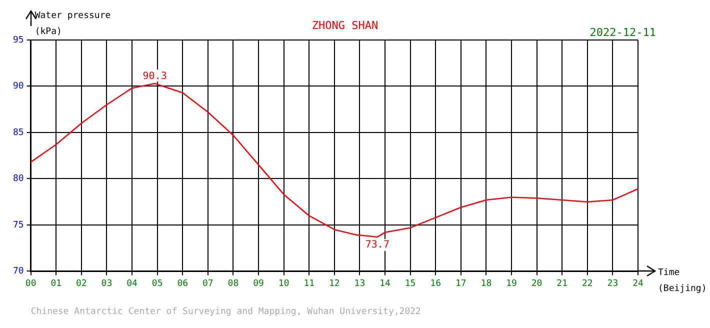 The image size is (710, 328). Describe the element at coordinates (511, 283) in the screenshot. I see `x-tick-label: 19` at that location.